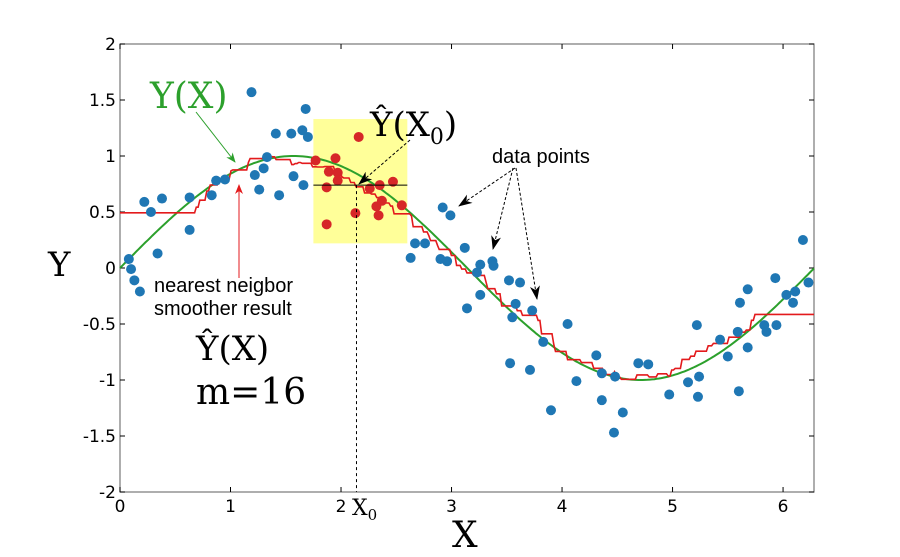  What do you see at coordinates (384, 162) in the screenshot?
I see `estimate-arrow` at bounding box center [384, 162].